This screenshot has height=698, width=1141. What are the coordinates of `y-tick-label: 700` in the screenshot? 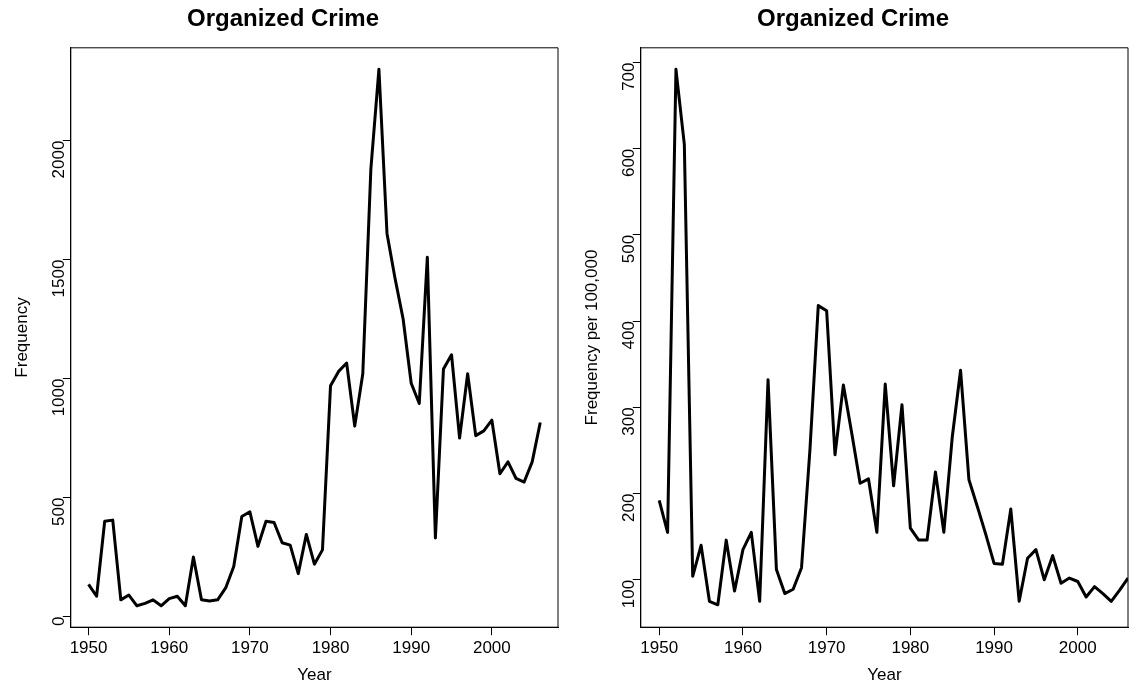 It's located at (629, 76).